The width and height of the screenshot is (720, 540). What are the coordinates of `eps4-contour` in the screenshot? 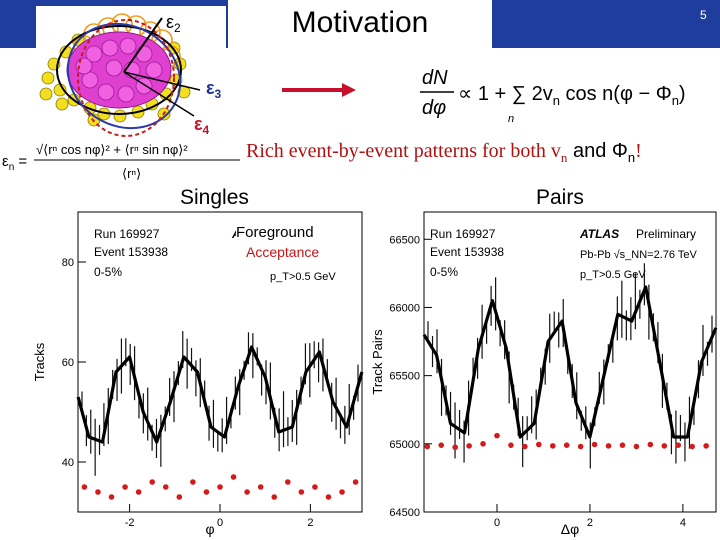 It's located at (126, 78).